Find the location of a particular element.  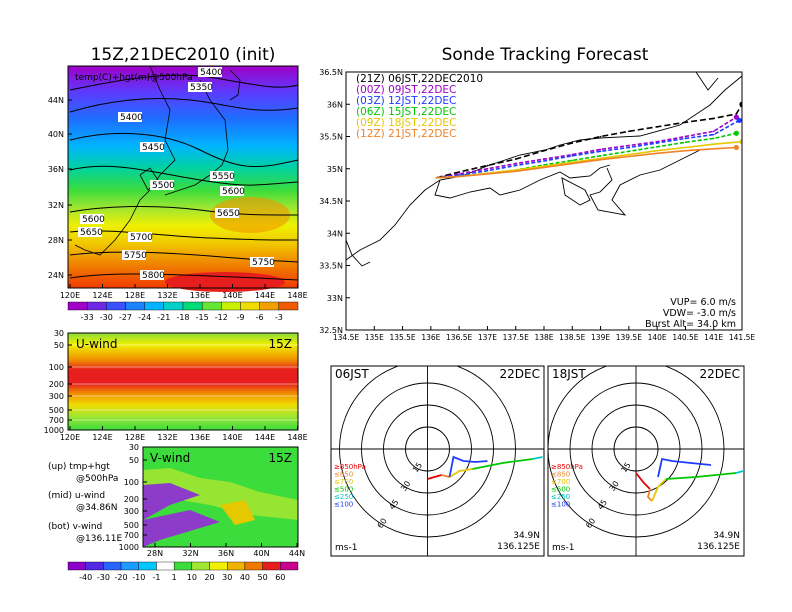

lat-tick-label: 36N is located at coordinates (56, 169).